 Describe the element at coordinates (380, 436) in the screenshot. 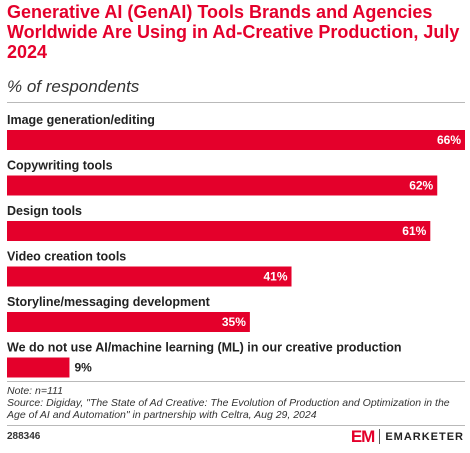

I see `brand-separator` at that location.